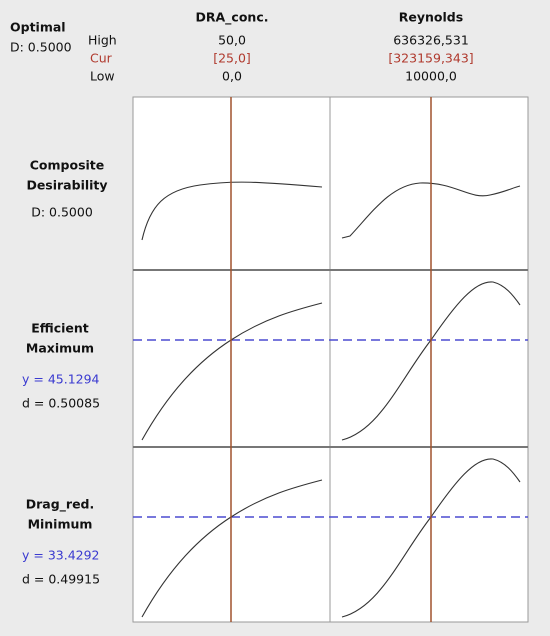 This screenshot has width=550, height=636. What do you see at coordinates (60, 348) in the screenshot?
I see `response-name: Maximum` at bounding box center [60, 348].